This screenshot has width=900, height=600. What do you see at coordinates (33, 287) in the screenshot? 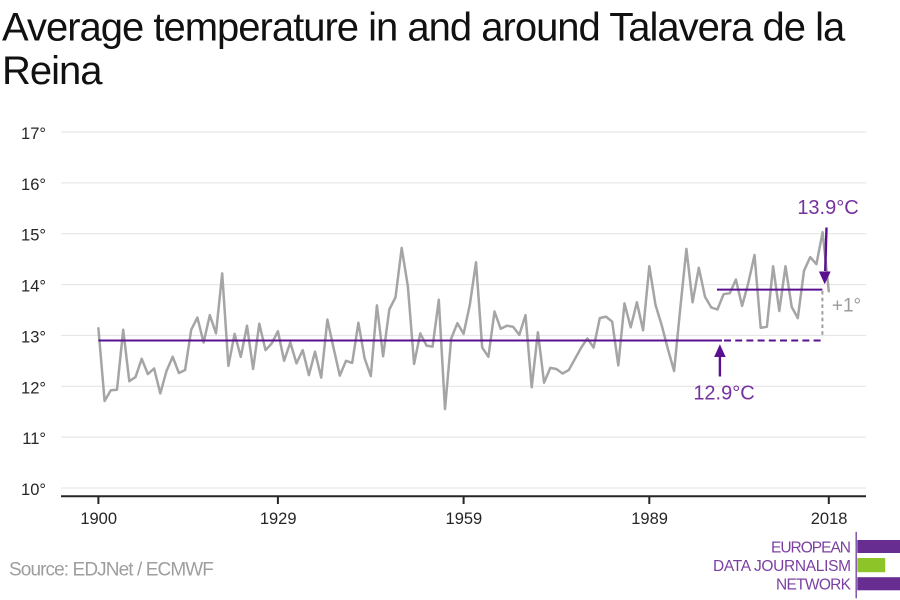
I see `svg-text: 14°` at bounding box center [33, 287].